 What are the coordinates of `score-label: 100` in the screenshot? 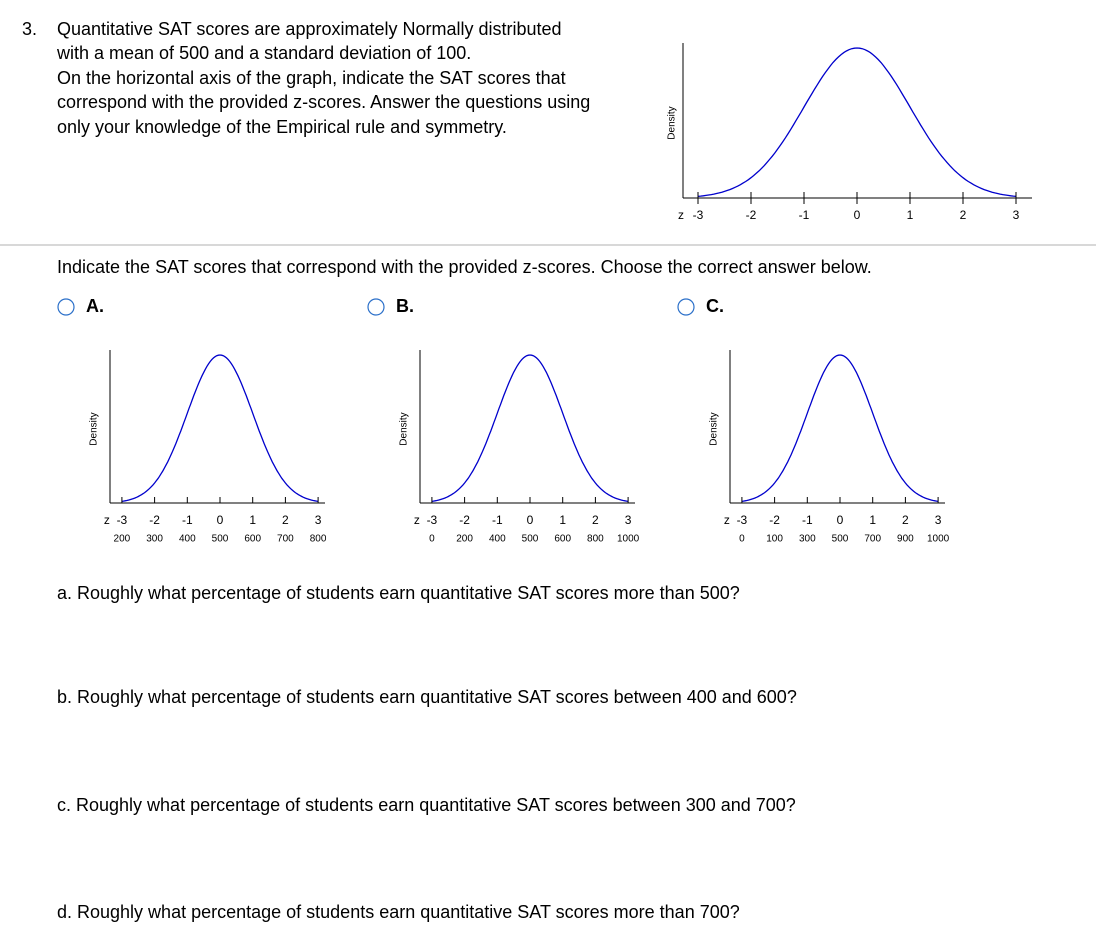 It's located at (774, 539).